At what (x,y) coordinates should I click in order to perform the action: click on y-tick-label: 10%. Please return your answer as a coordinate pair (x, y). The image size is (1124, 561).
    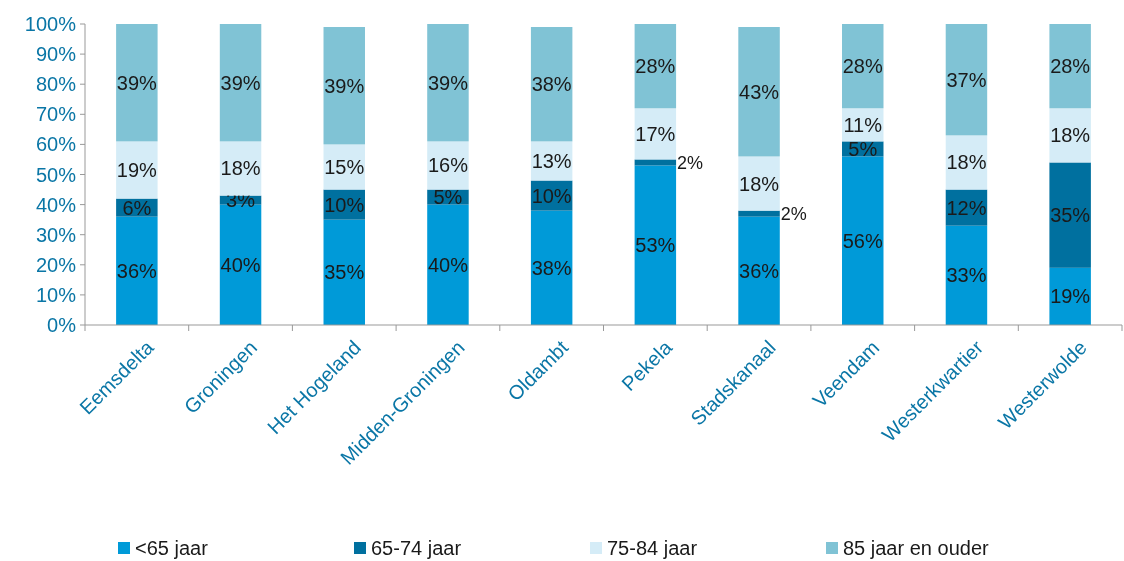
    Looking at the image, I should click on (56, 294).